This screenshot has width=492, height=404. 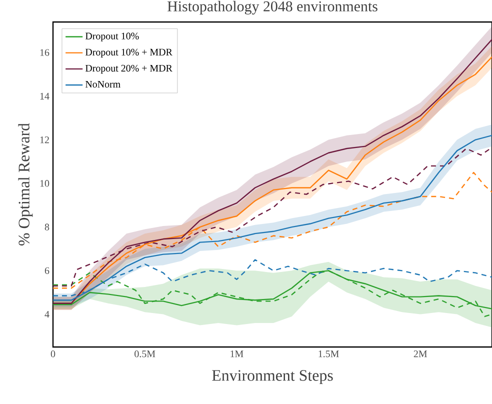 I want to click on x-axis-title: Environment Steps, so click(x=272, y=377).